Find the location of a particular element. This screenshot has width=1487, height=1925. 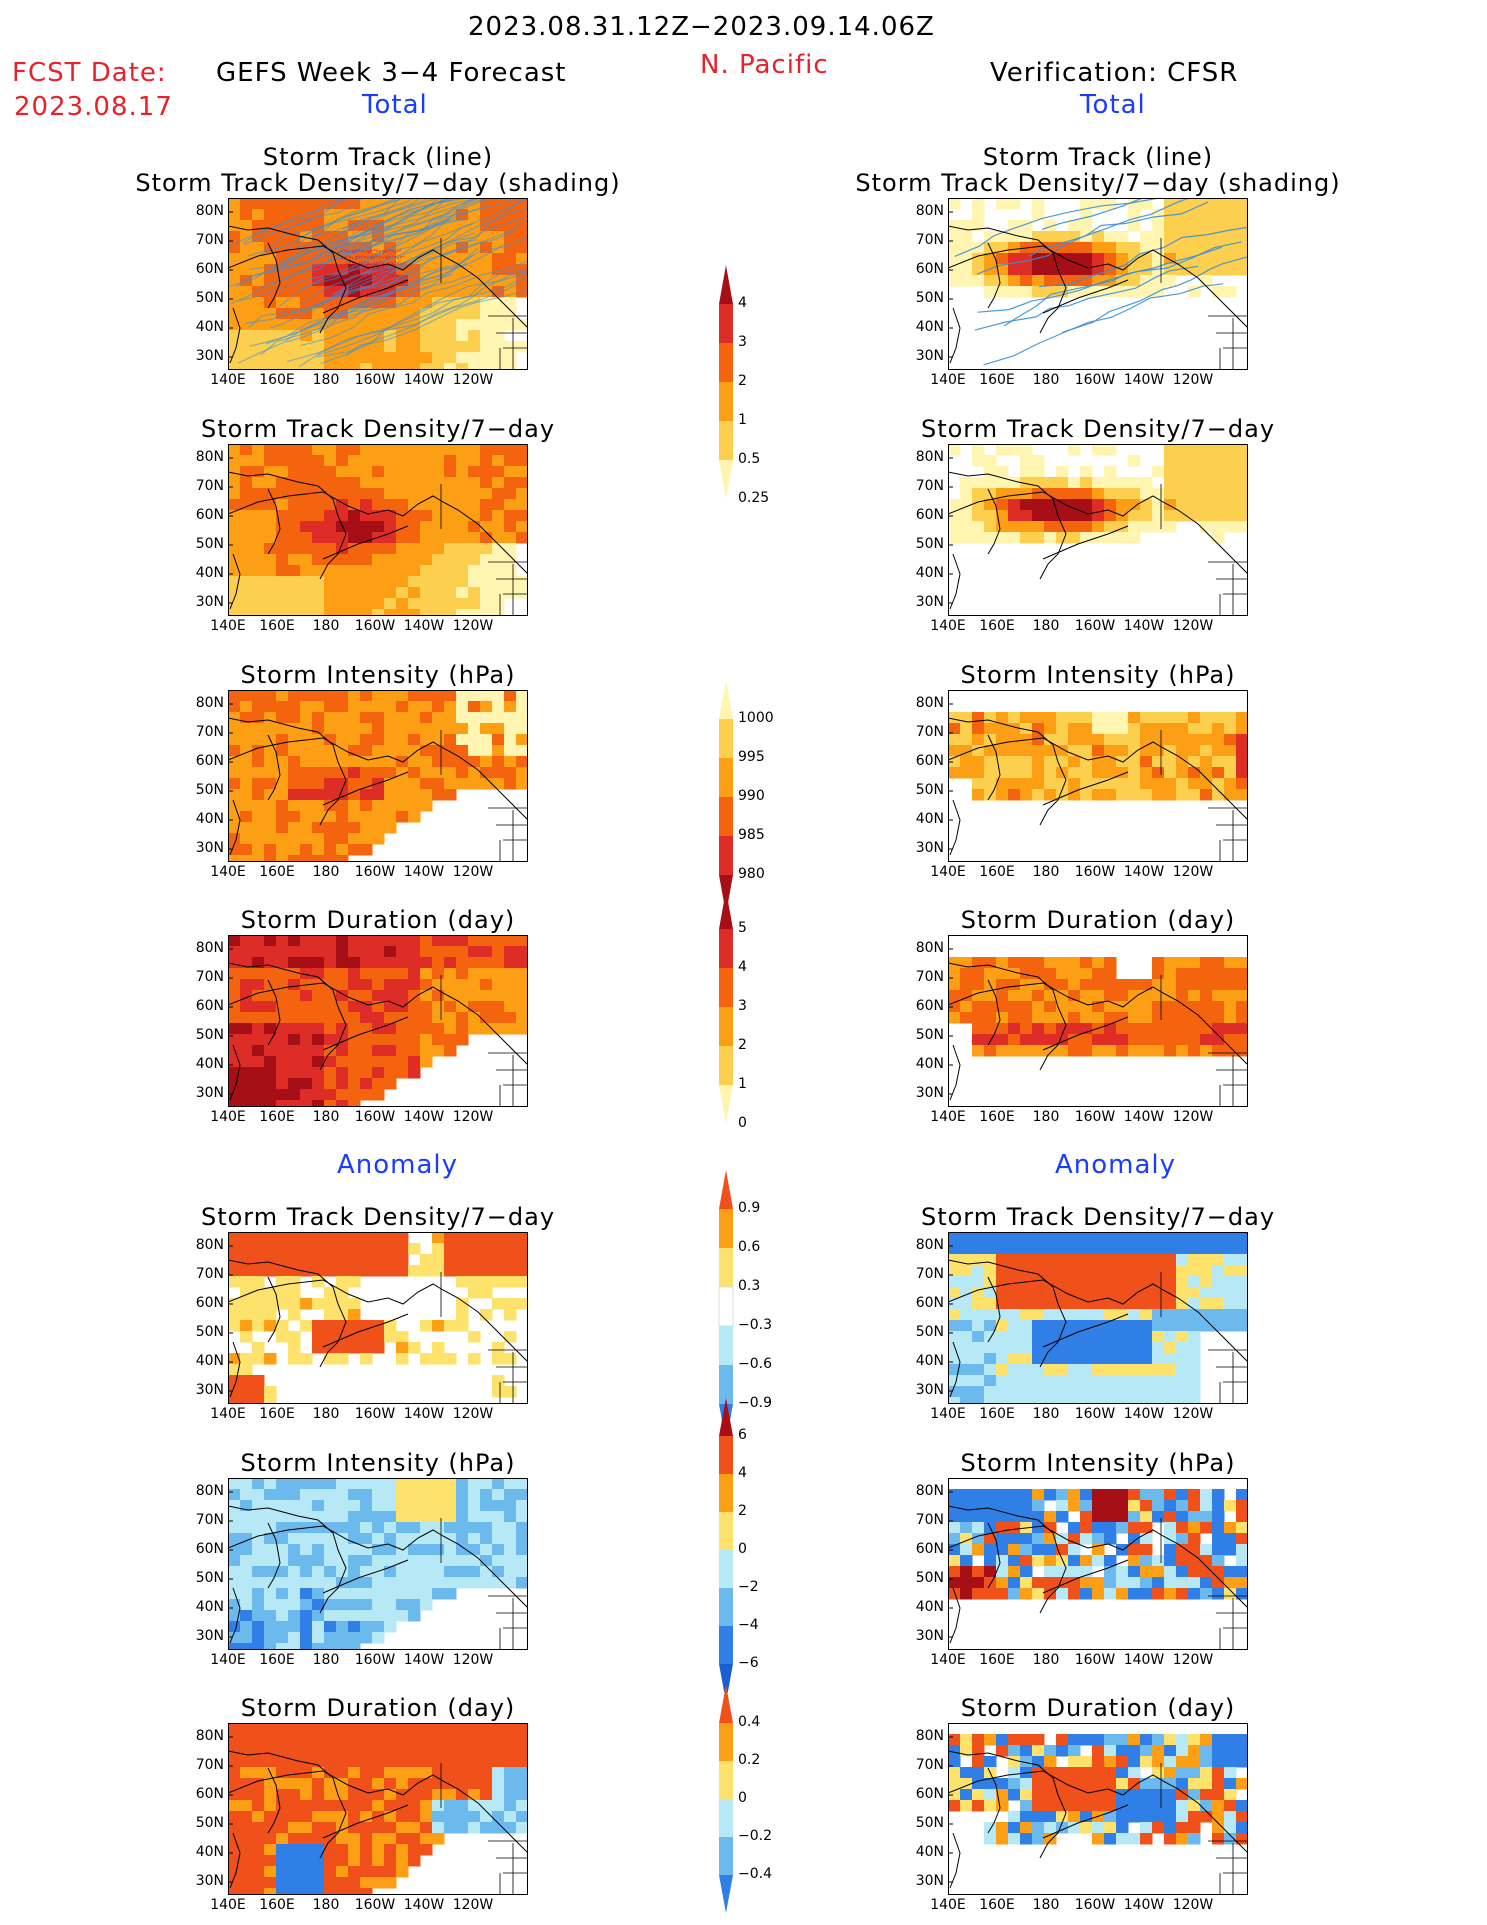

fc-intensity-title-line: Storm Intensity (hPa) is located at coordinates (378, 675).